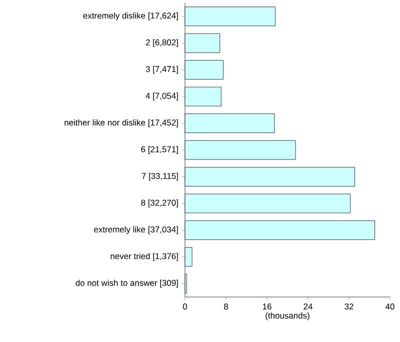  Describe the element at coordinates (308, 307) in the screenshot. I see `x-tick-label: 24` at that location.